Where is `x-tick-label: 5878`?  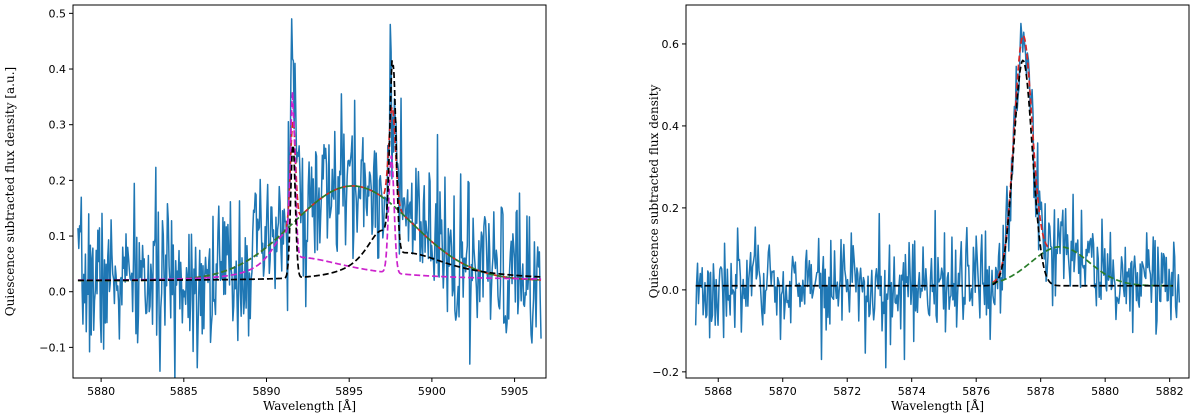 x-tick-label: 5878 is located at coordinates (1041, 391).